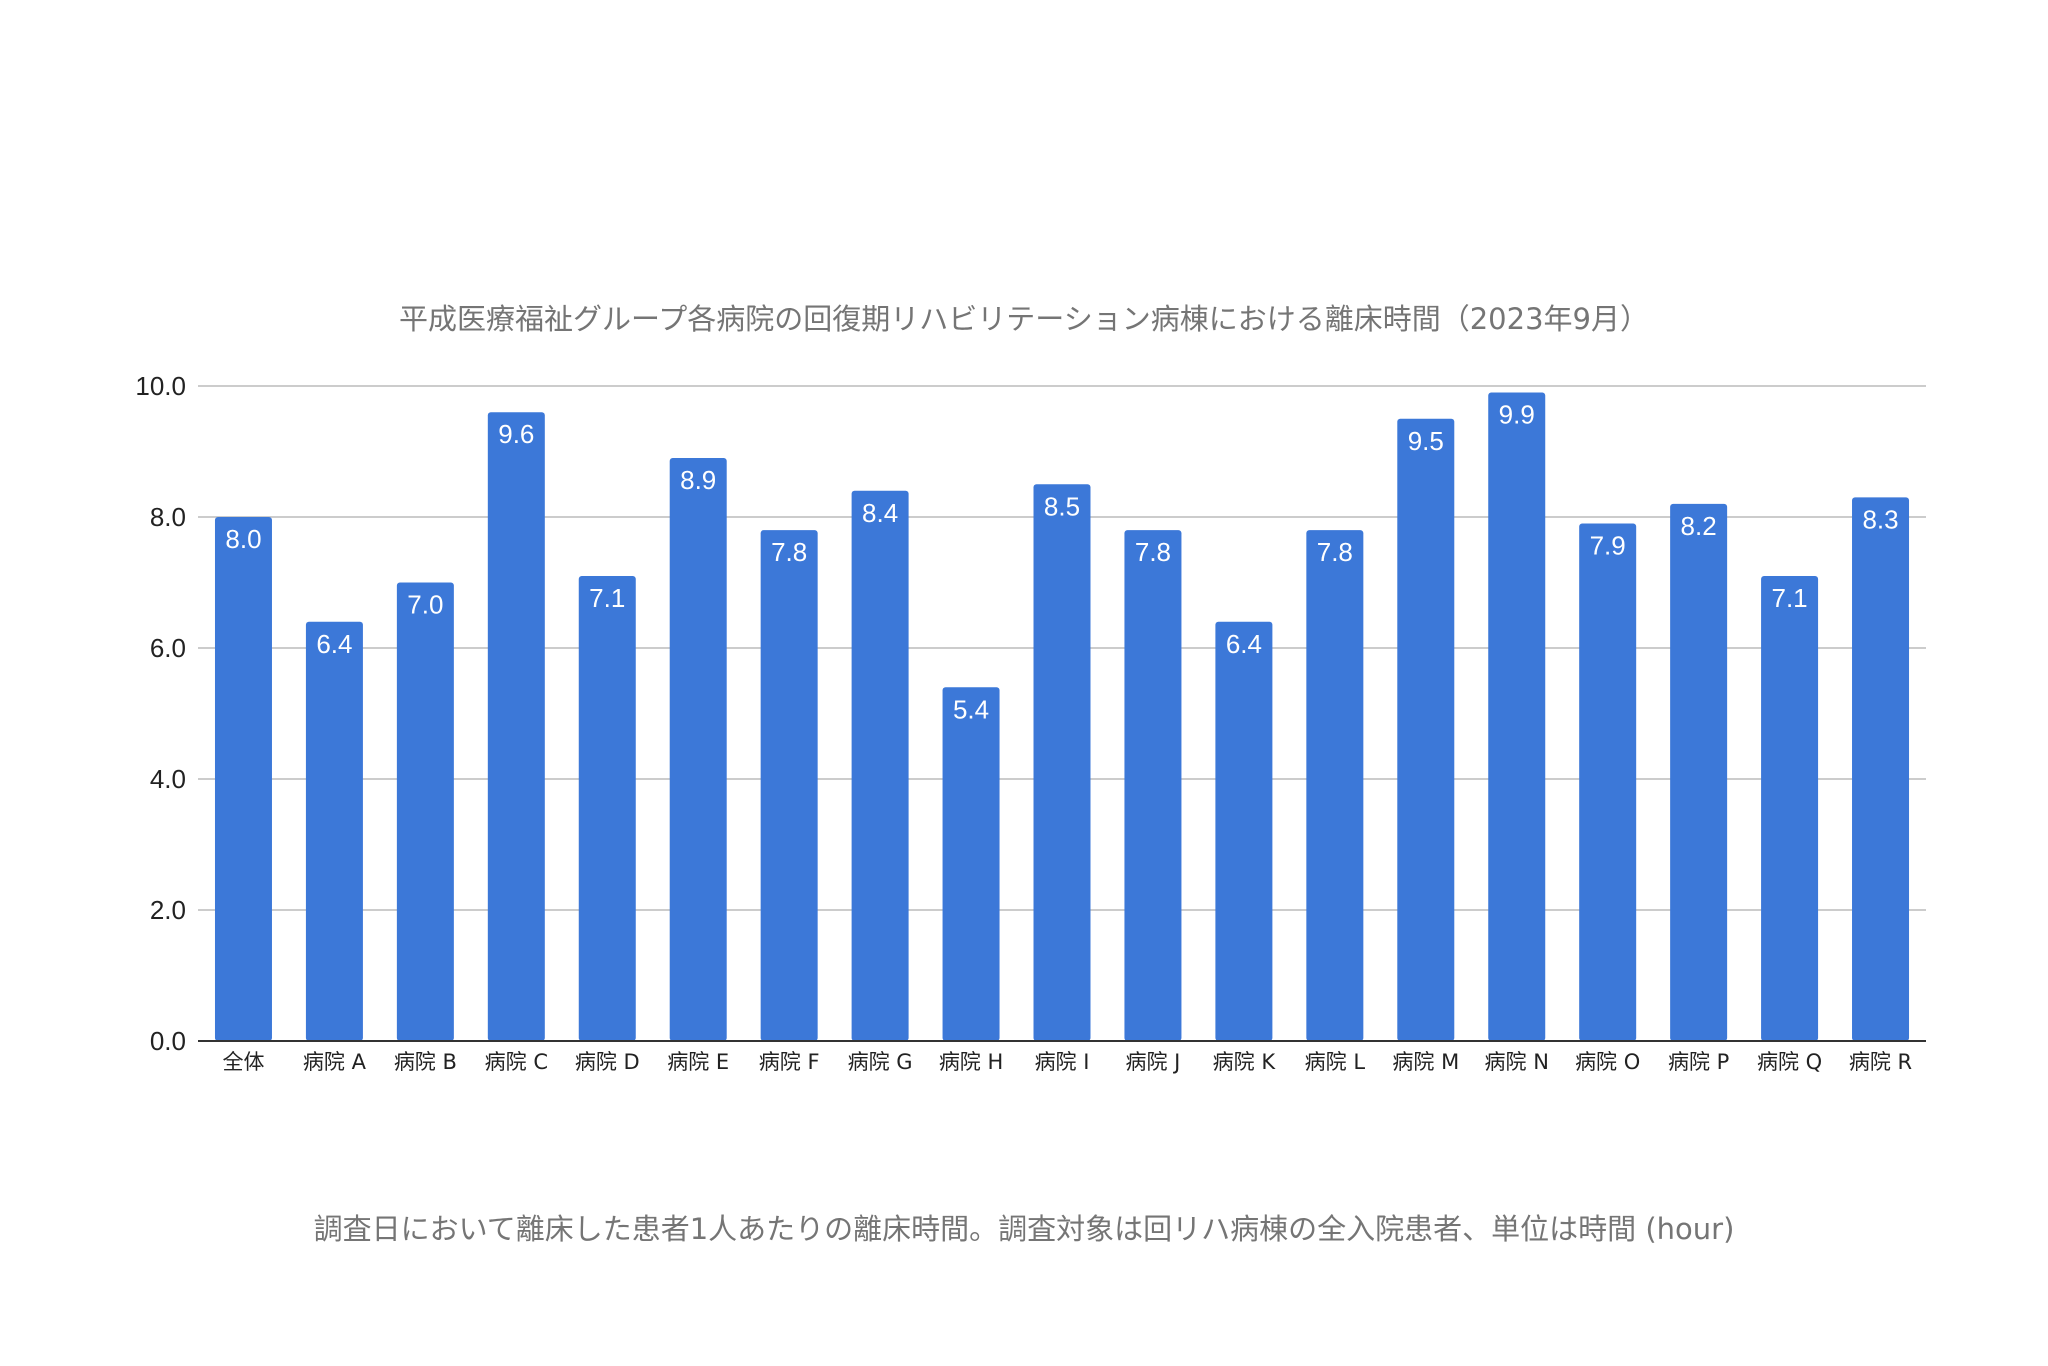 This screenshot has width=2048, height=1366. What do you see at coordinates (168, 648) in the screenshot?
I see `y-tick-label: 6.0` at bounding box center [168, 648].